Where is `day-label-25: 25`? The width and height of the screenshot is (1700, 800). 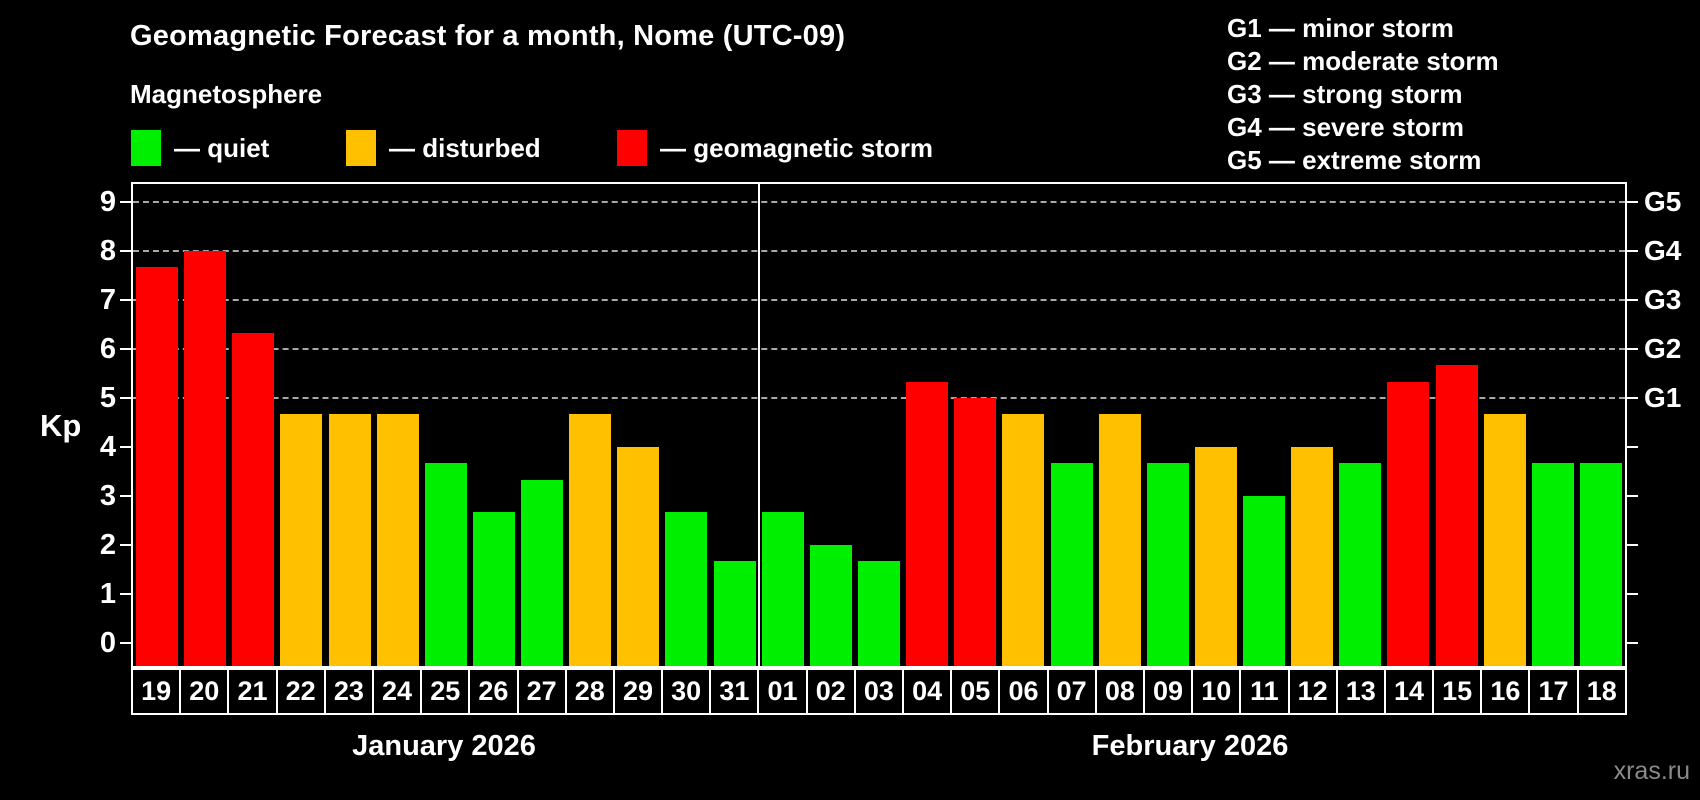 day-label-25: 25 is located at coordinates (445, 691).